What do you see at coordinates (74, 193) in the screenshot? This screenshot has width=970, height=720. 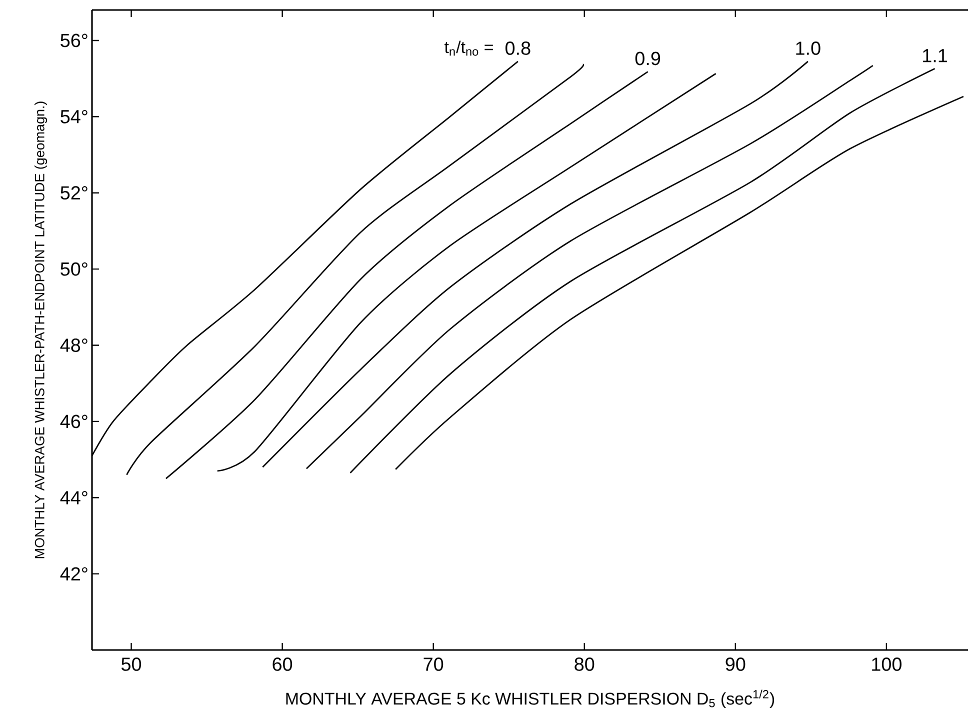 I see `y-tick-label: 52°` at bounding box center [74, 193].